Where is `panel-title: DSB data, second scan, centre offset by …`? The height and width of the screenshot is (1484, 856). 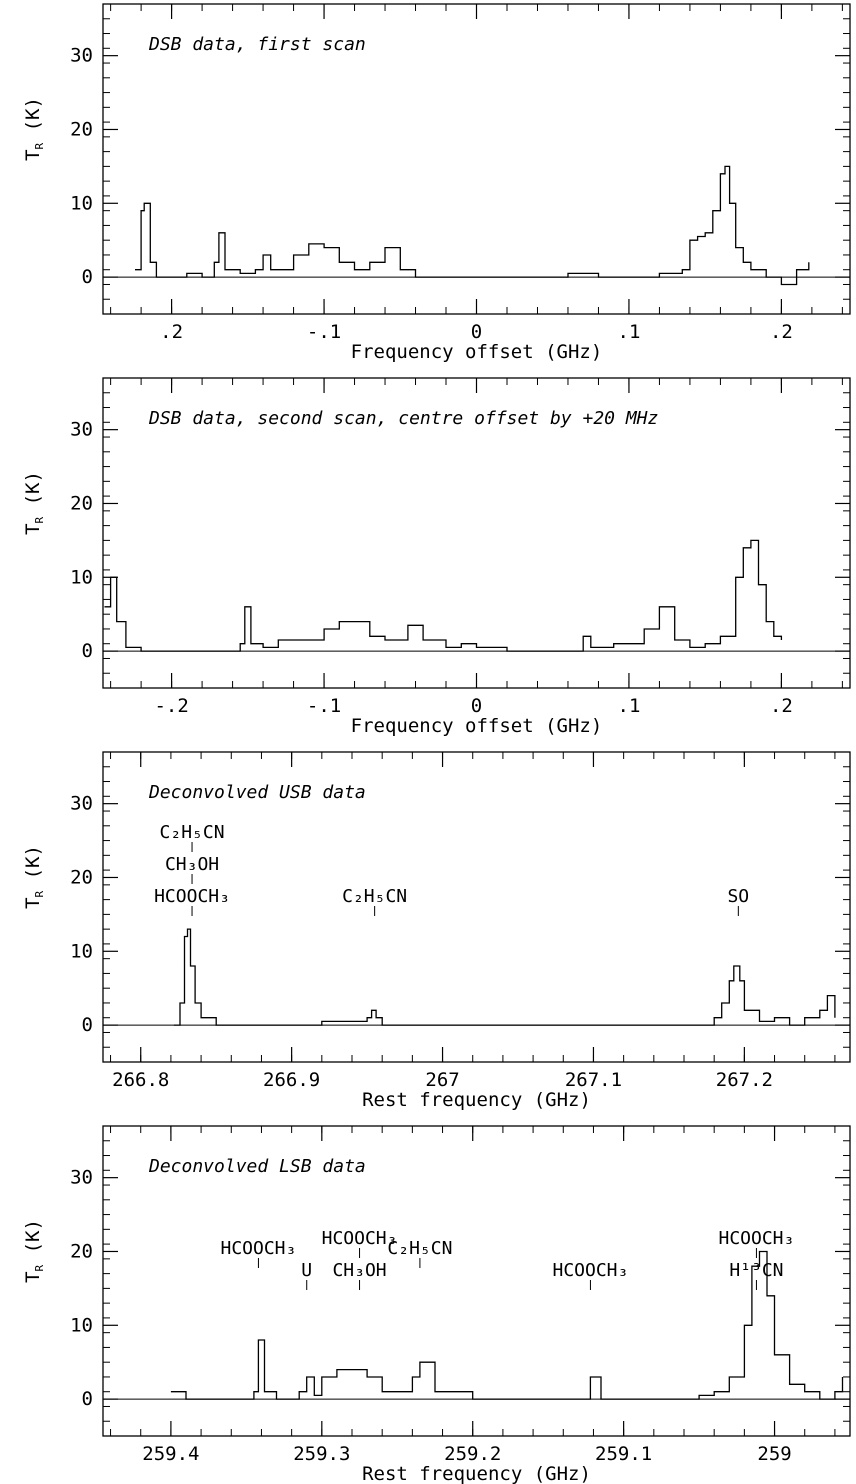 panel-title: DSB data, second scan, centre offset by … is located at coordinates (403, 418).